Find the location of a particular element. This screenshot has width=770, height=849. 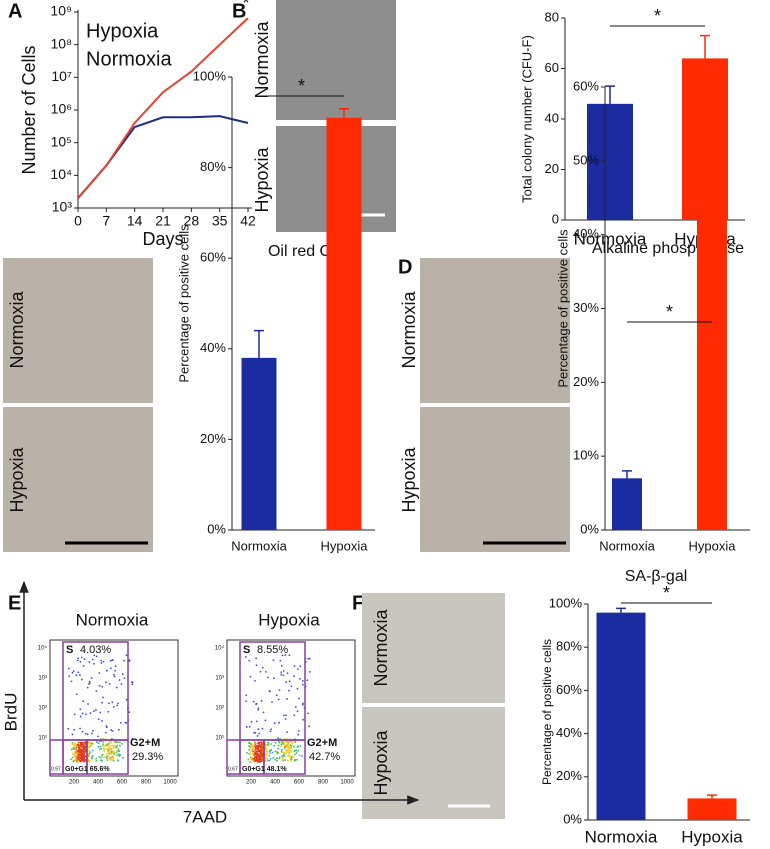

gate-label: G2+M is located at coordinates (322, 743).